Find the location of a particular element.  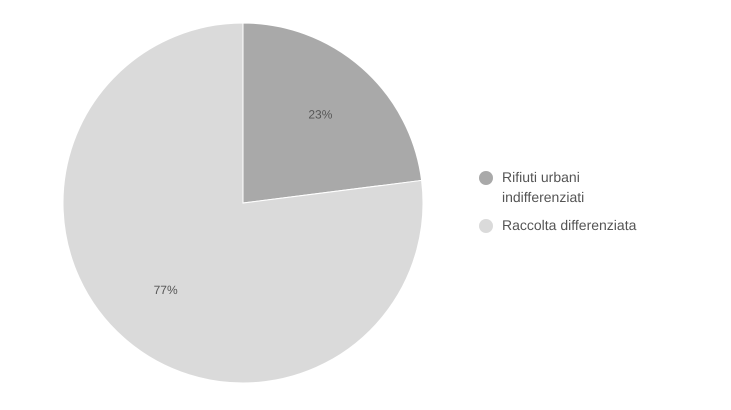

legend-label: Raccolta differenziata is located at coordinates (569, 224).